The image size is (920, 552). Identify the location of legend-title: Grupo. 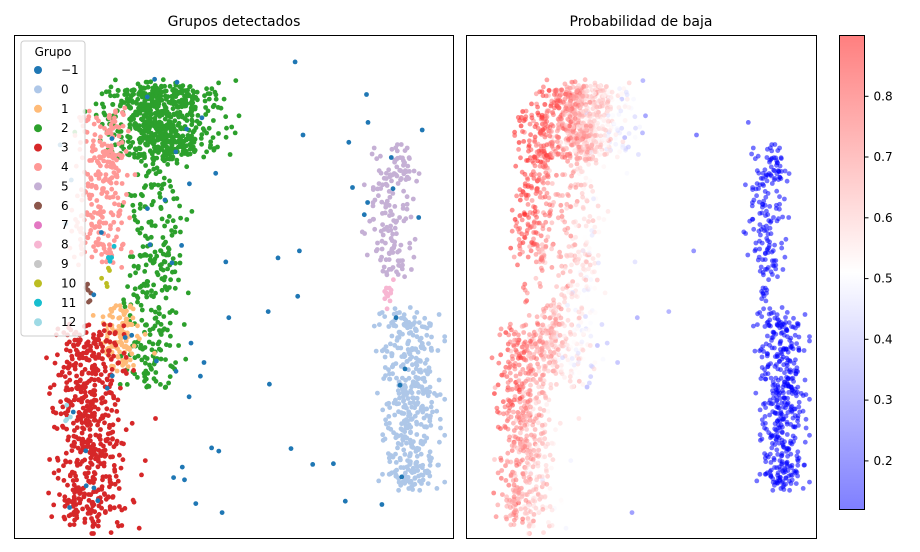
(53, 52).